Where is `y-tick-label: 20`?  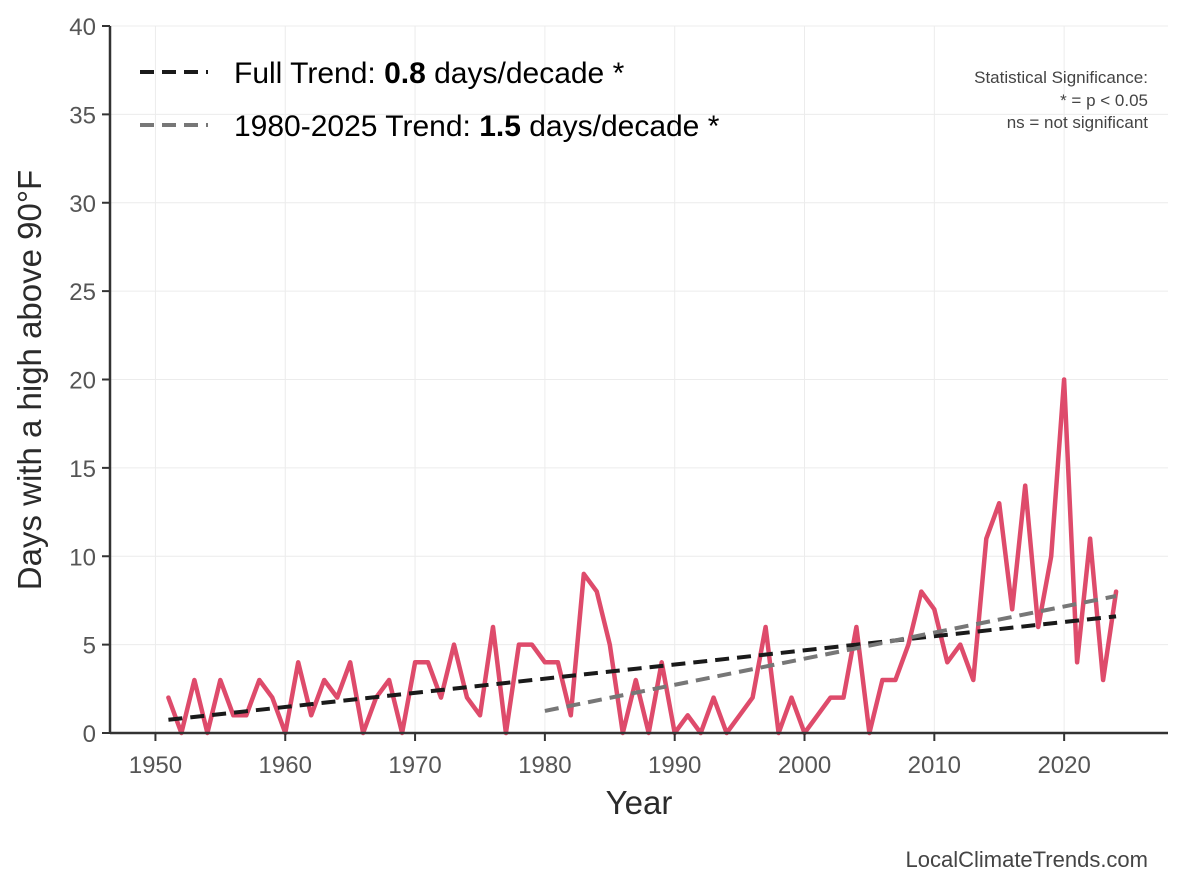
y-tick-label: 20 is located at coordinates (82, 381).